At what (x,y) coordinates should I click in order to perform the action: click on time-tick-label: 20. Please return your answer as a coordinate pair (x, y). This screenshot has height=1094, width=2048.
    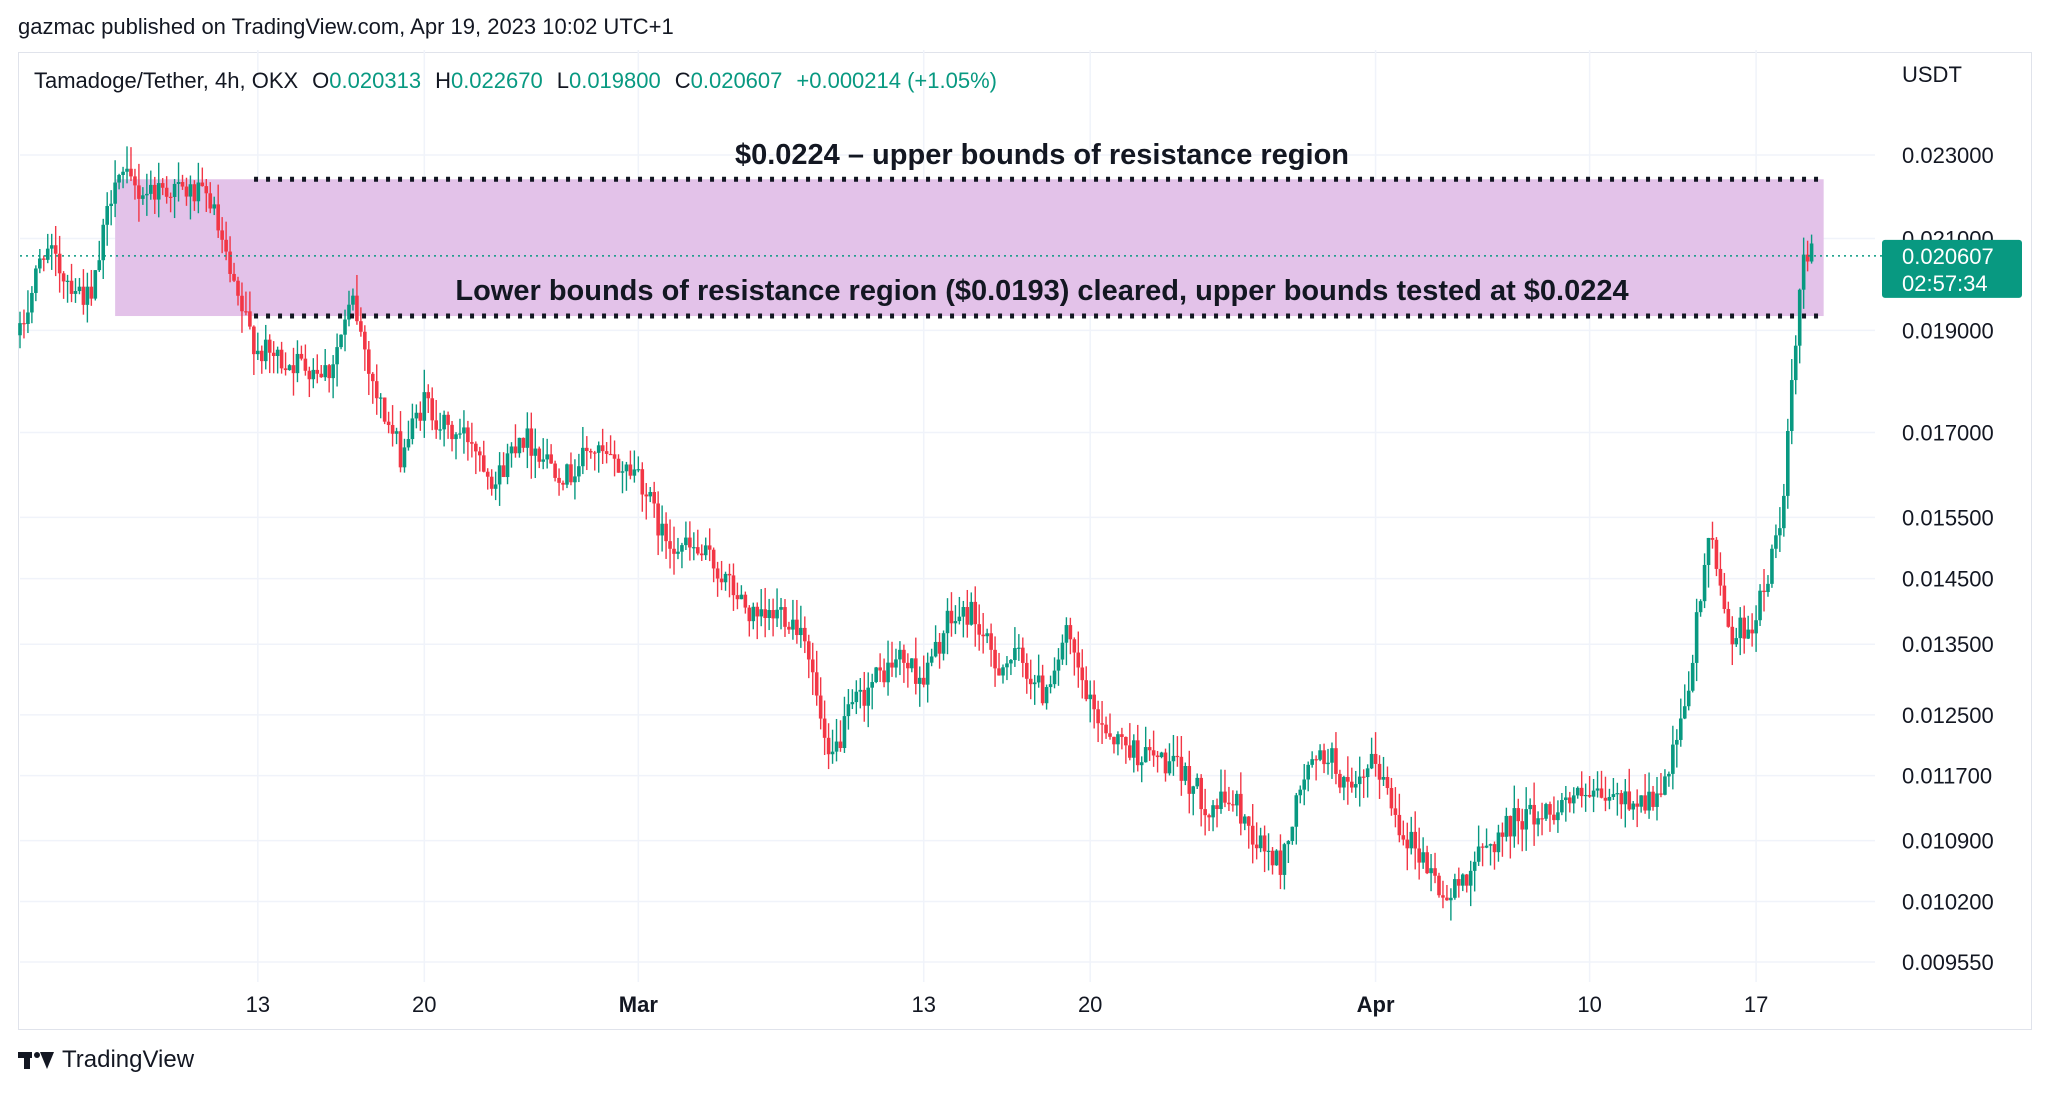
    Looking at the image, I should click on (424, 1004).